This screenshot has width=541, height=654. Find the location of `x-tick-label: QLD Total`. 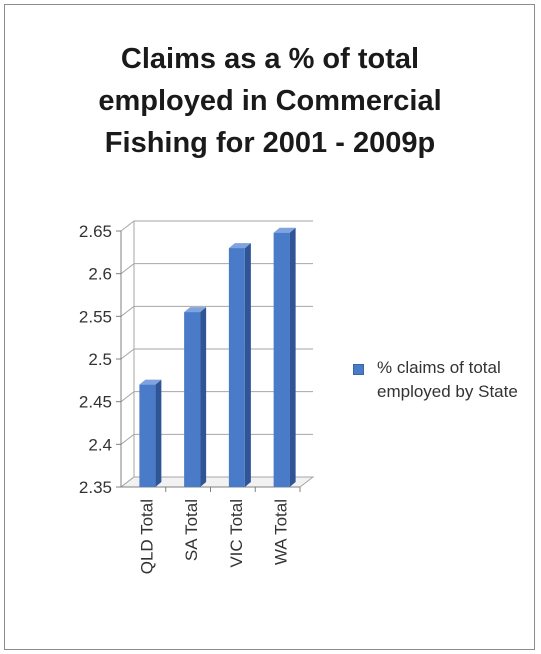

x-tick-label: QLD Total is located at coordinates (146, 536).